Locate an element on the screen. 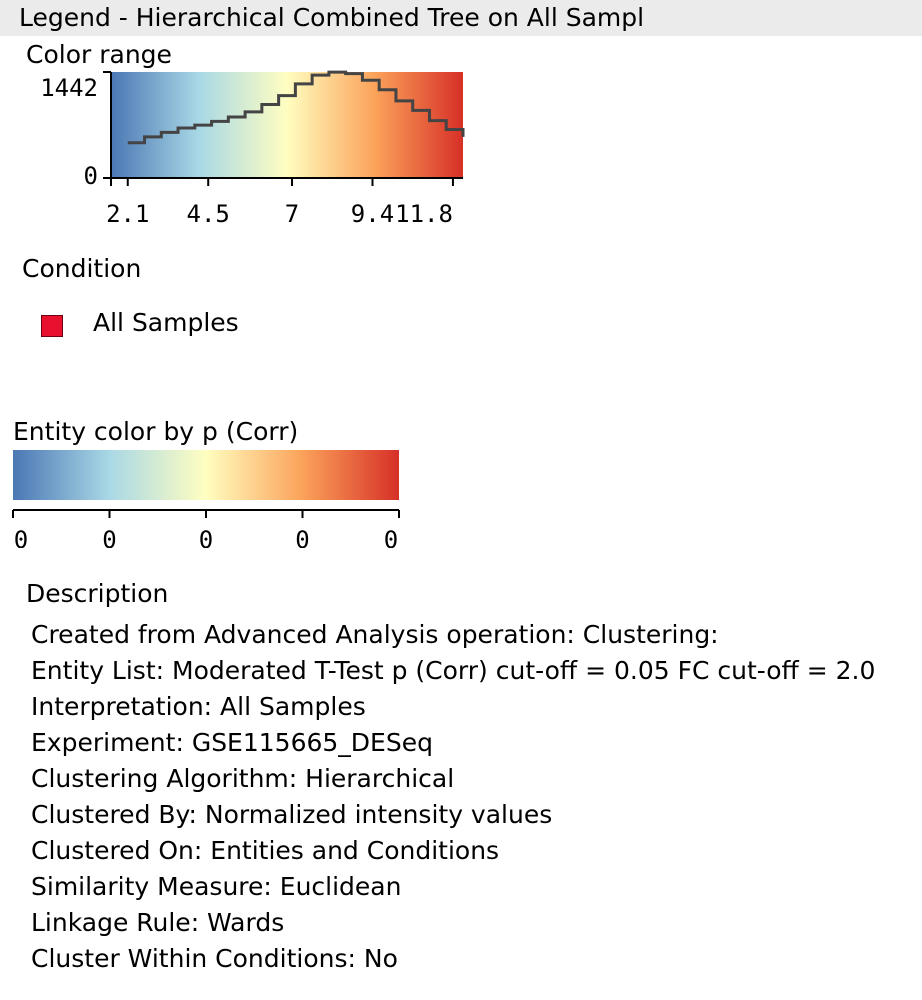 This screenshot has width=922, height=1000. entity-color-scale: 0 0 0 0 0 is located at coordinates (206, 499).